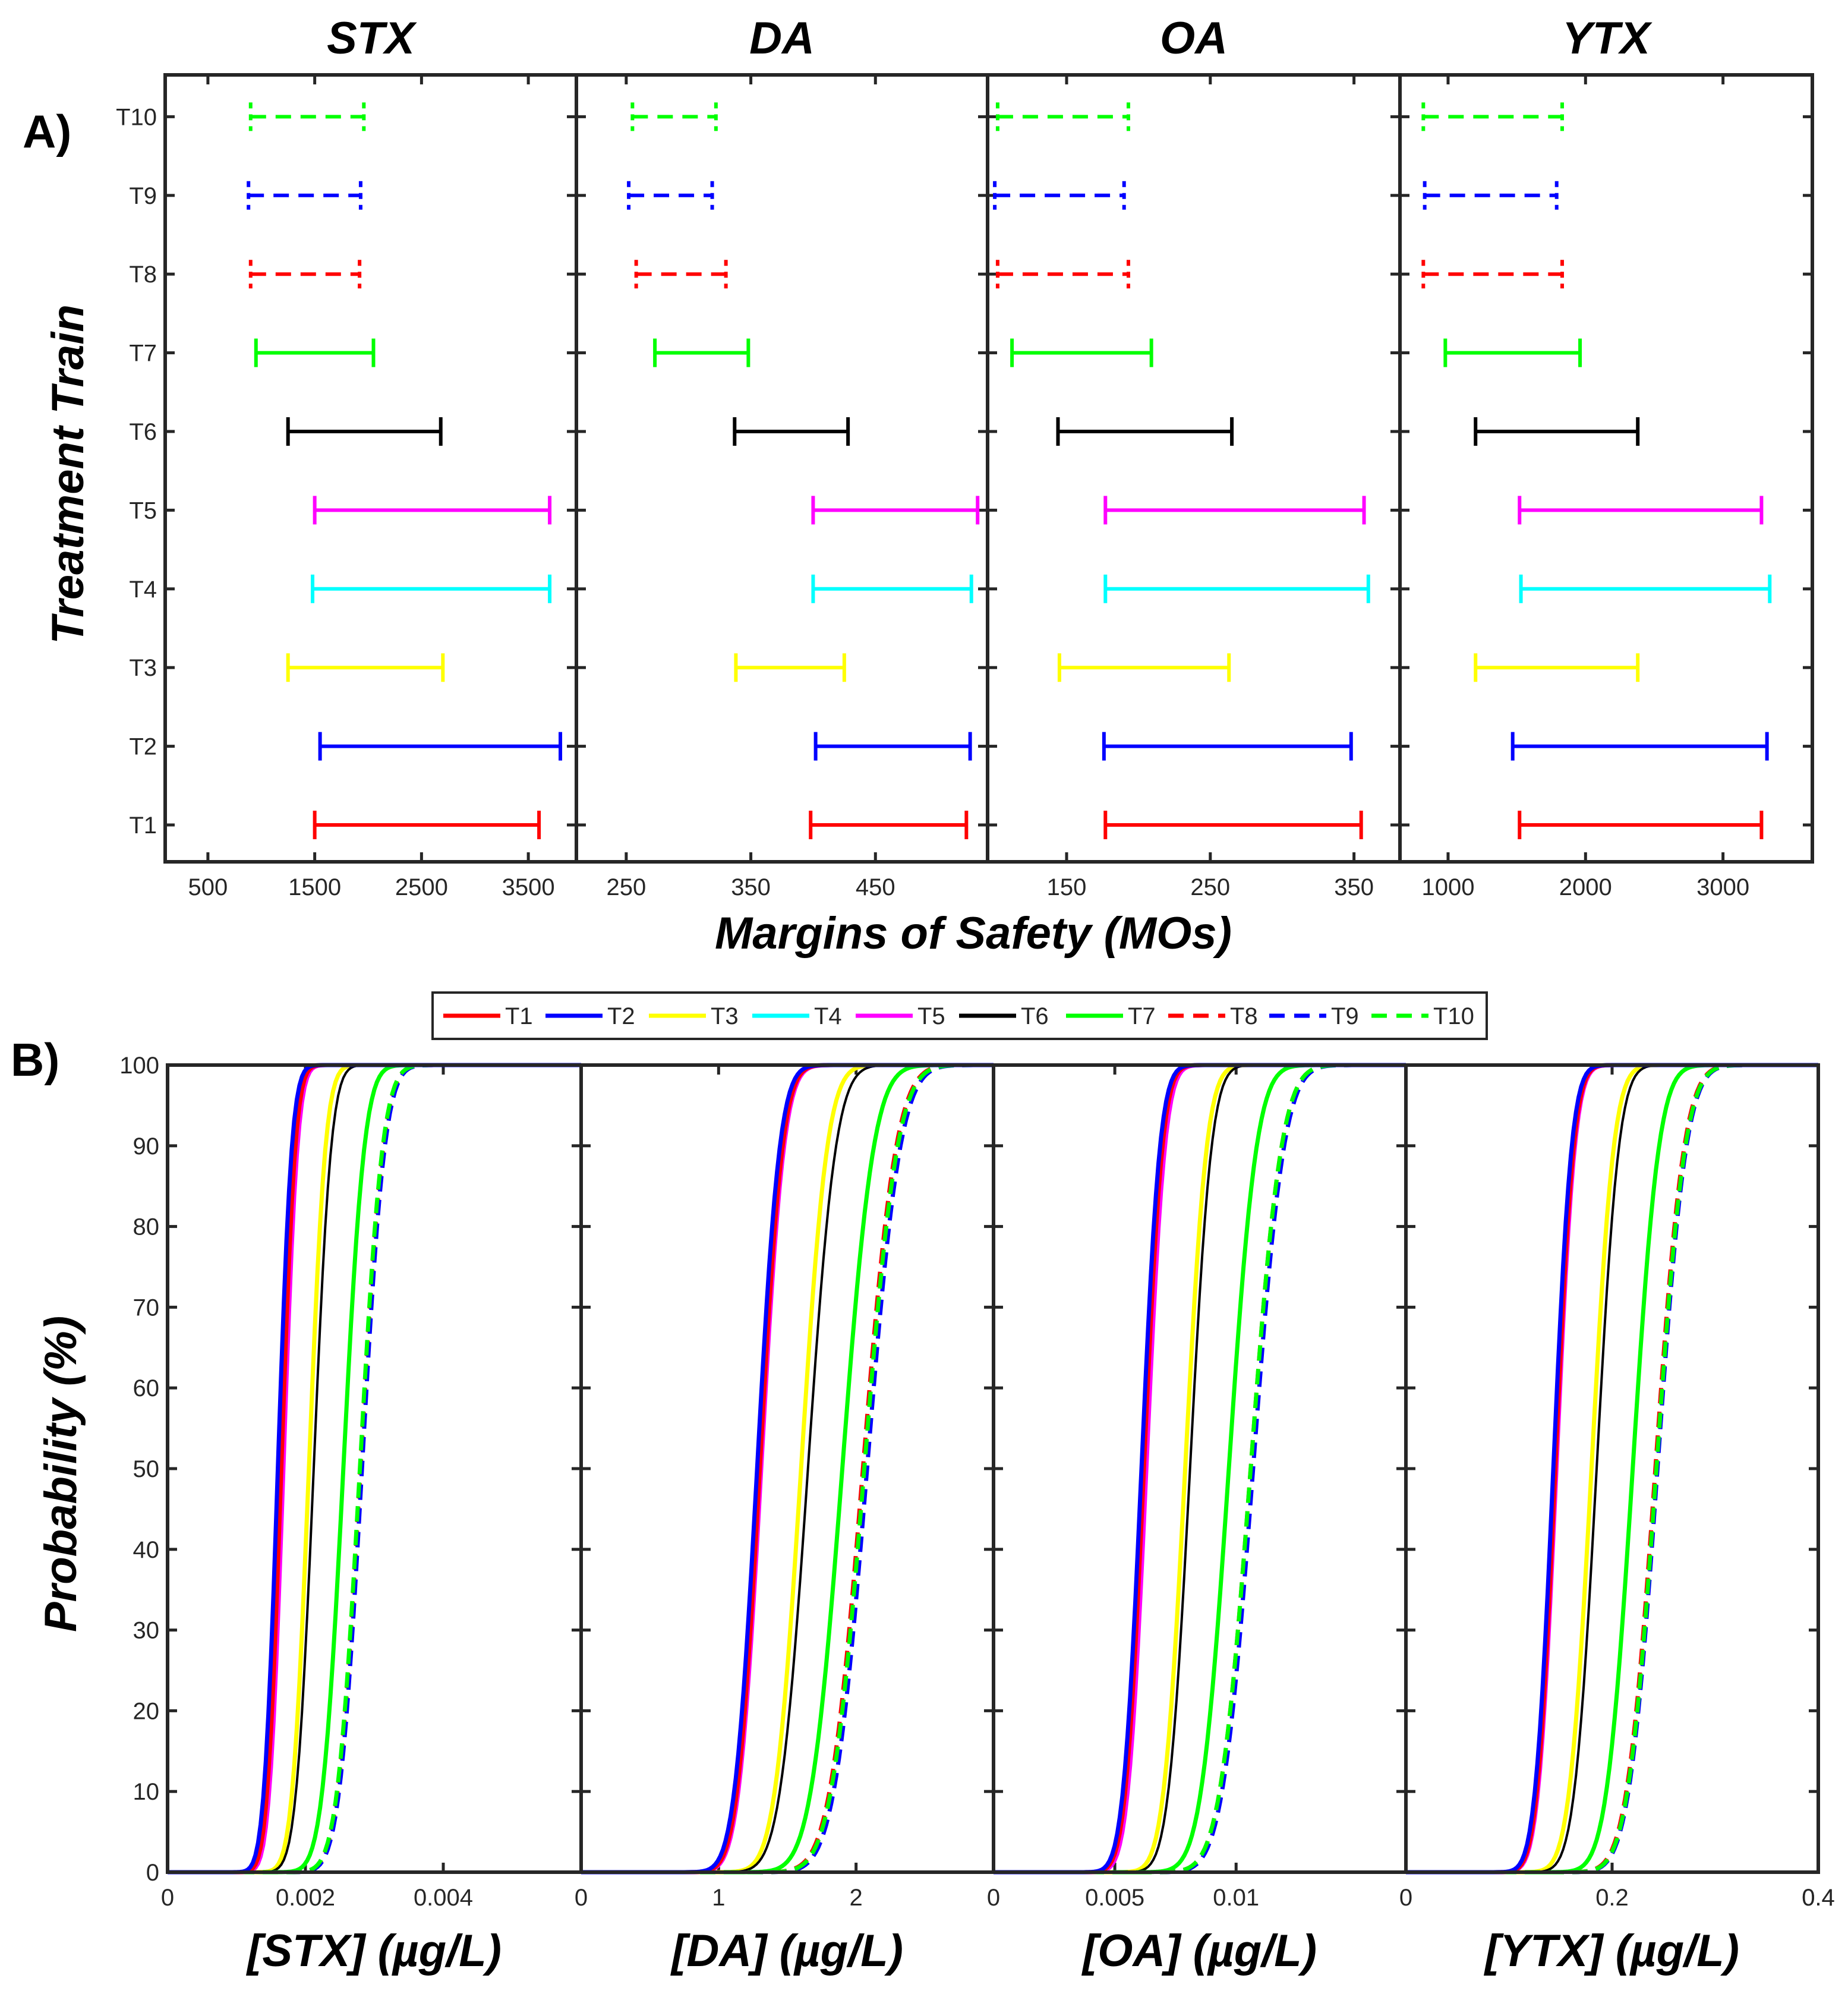 The width and height of the screenshot is (1848, 1997). I want to click on x-tick-label: 150, so click(1067, 887).